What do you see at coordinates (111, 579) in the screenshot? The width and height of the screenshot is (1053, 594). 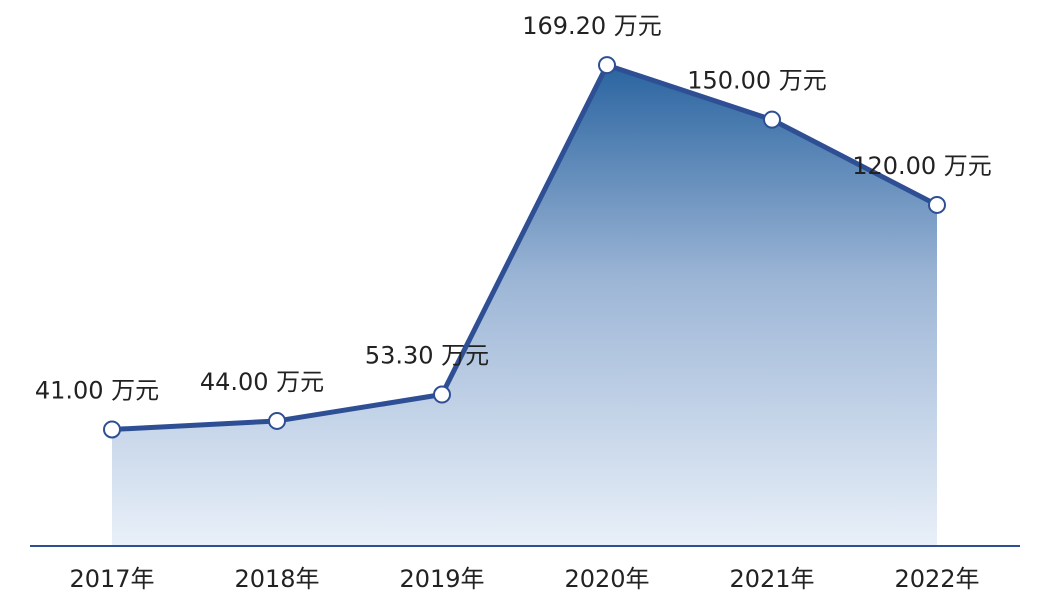 I see `x-tick-label: 2017年` at bounding box center [111, 579].